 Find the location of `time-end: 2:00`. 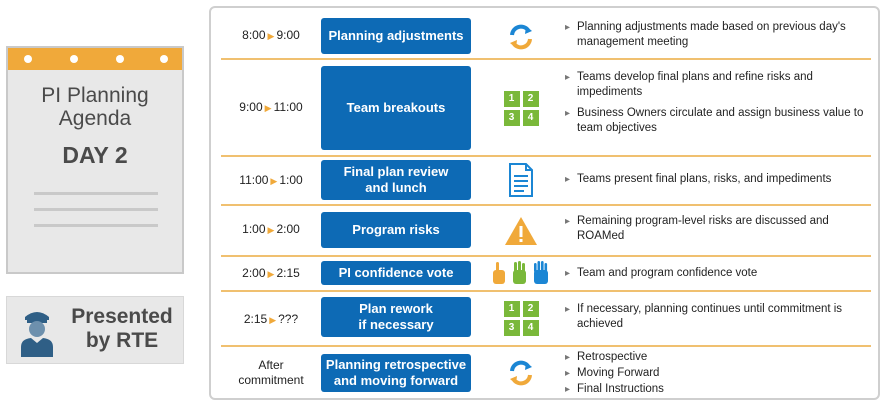

time-end: 2:00 is located at coordinates (288, 229).